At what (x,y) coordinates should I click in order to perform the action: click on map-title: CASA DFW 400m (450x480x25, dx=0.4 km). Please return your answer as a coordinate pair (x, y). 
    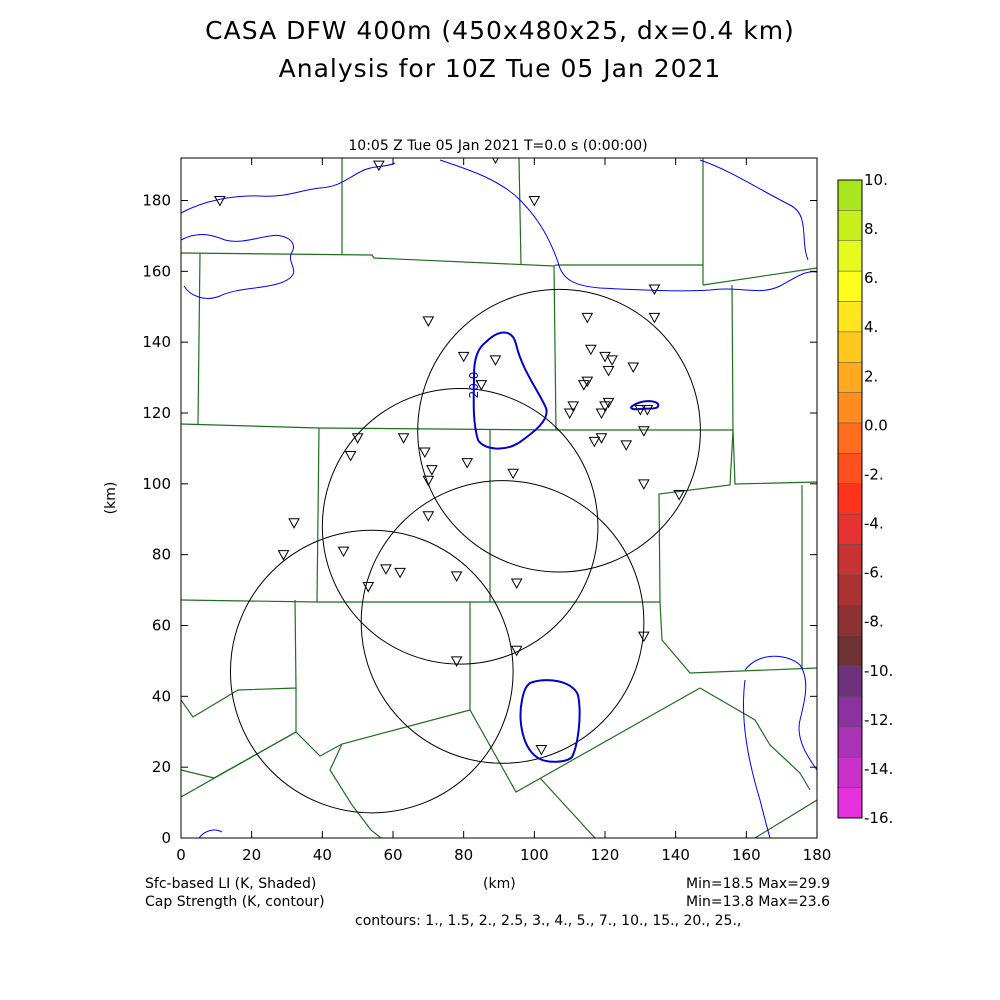
    Looking at the image, I should click on (500, 30).